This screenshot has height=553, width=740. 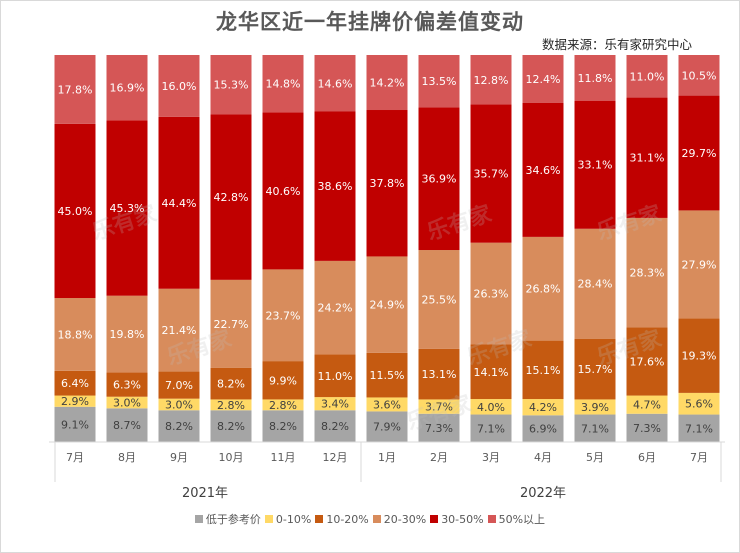 I want to click on data-label: 2.8%, so click(x=283, y=405).